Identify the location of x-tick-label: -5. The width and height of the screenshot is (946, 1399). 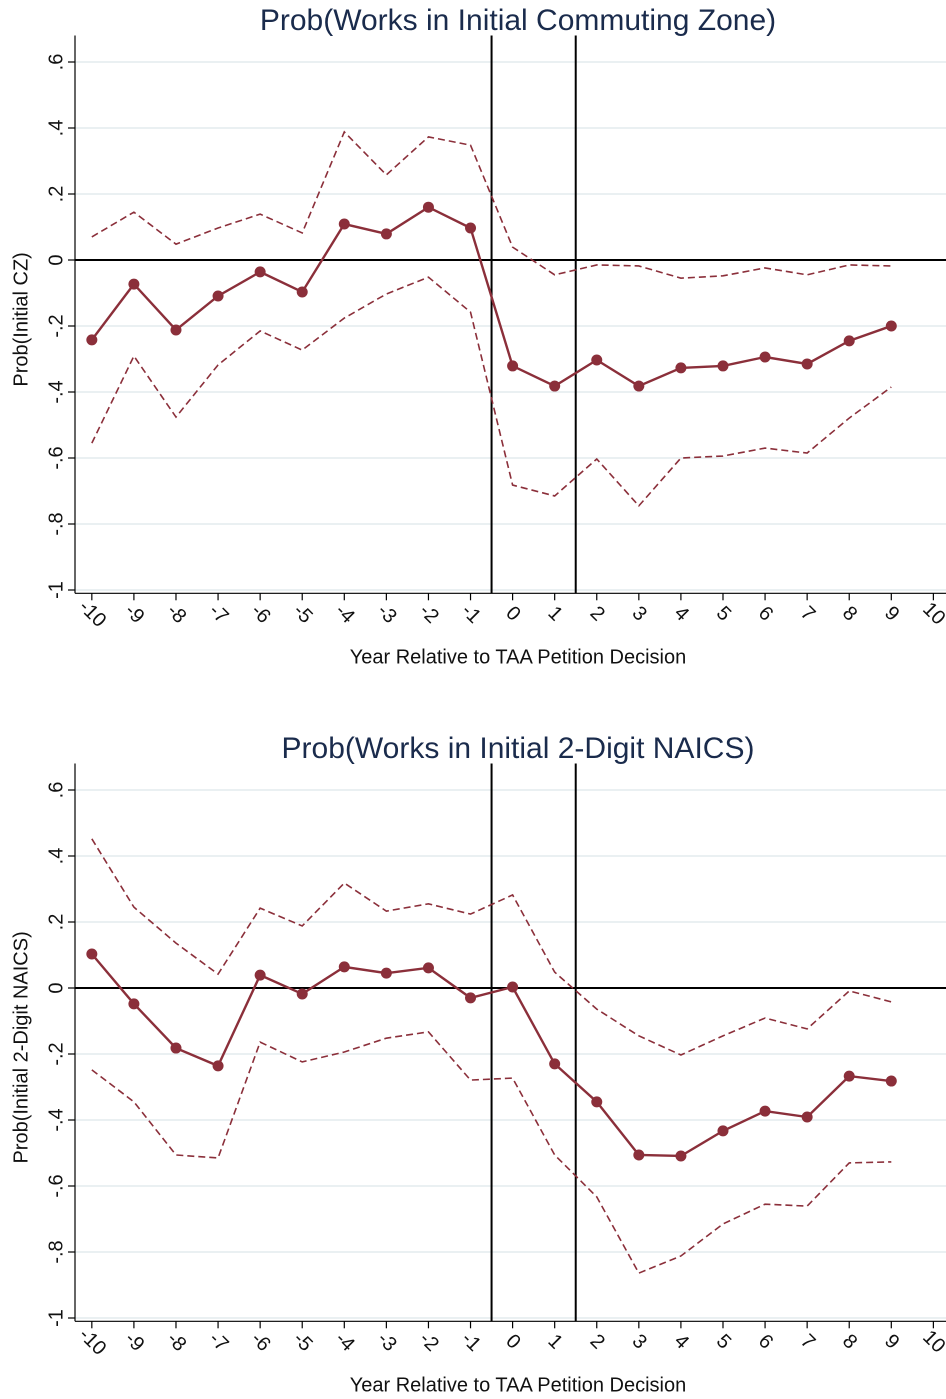
(303, 1342).